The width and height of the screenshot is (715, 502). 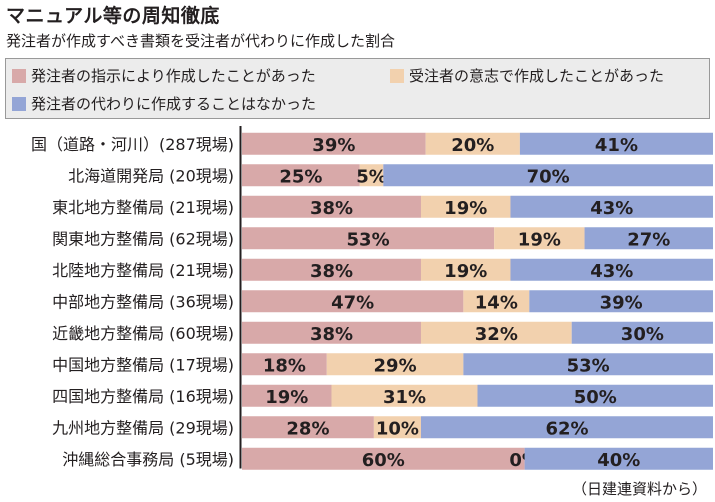 I want to click on data-label-instructed: 47%, so click(x=352, y=302).